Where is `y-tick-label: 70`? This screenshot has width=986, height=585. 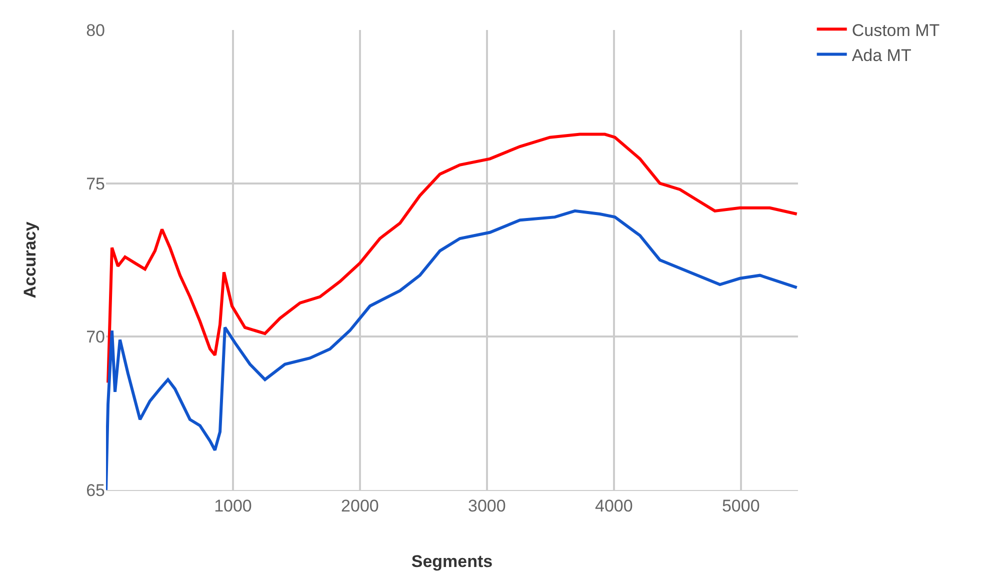
y-tick-label: 70 is located at coordinates (95, 337).